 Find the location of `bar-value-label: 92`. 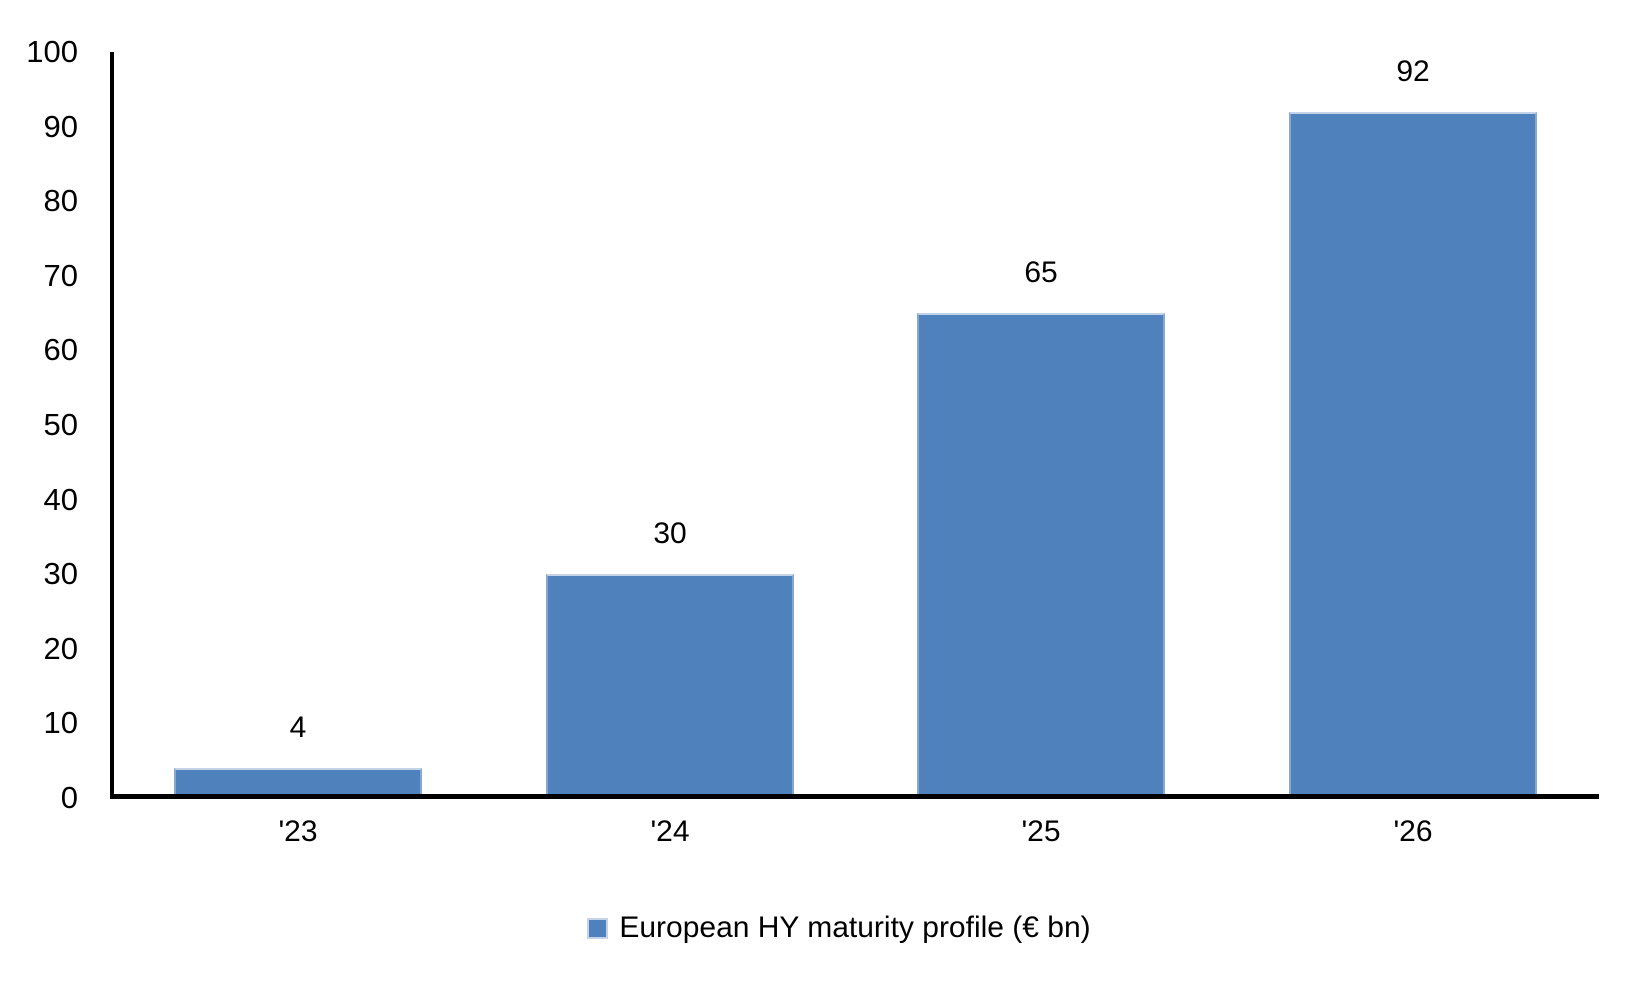

bar-value-label: 92 is located at coordinates (1413, 71).